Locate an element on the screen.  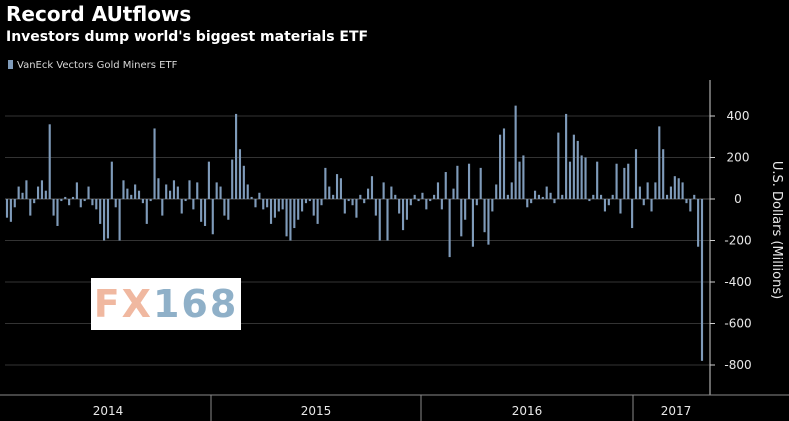
legend-swatch is located at coordinates (10, 64).